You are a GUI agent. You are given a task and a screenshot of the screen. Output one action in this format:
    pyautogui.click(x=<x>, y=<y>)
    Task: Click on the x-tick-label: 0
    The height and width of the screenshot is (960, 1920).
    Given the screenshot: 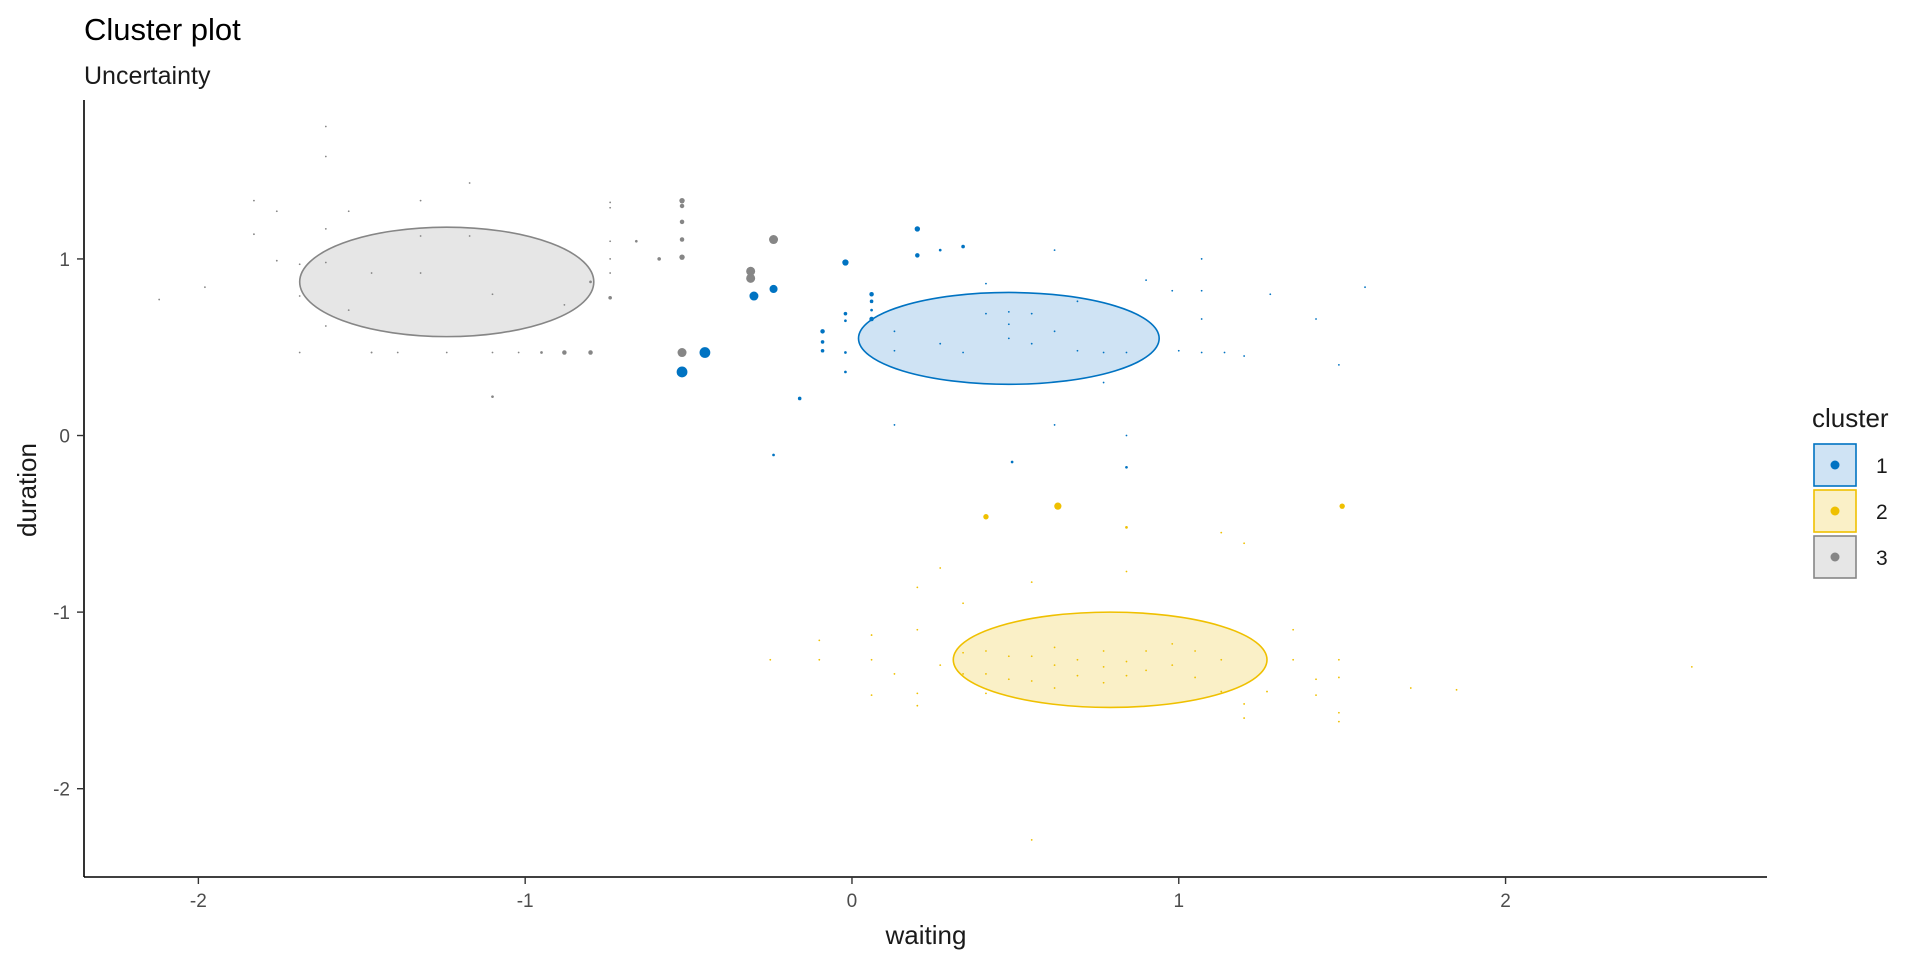 What is the action you would take?
    pyautogui.click(x=852, y=901)
    